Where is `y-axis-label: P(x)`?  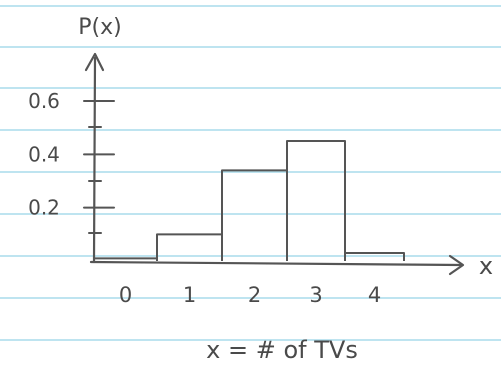
y-axis-label: P(x) is located at coordinates (99, 27).